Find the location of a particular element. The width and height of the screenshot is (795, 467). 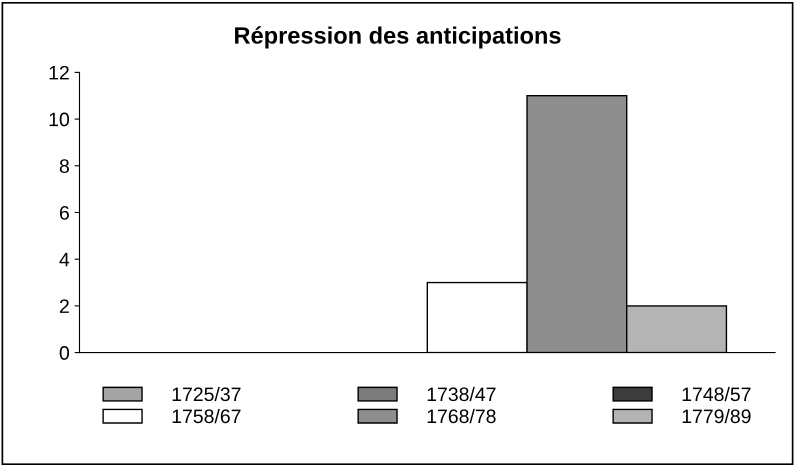

y-tick-label: 0 is located at coordinates (65, 353).